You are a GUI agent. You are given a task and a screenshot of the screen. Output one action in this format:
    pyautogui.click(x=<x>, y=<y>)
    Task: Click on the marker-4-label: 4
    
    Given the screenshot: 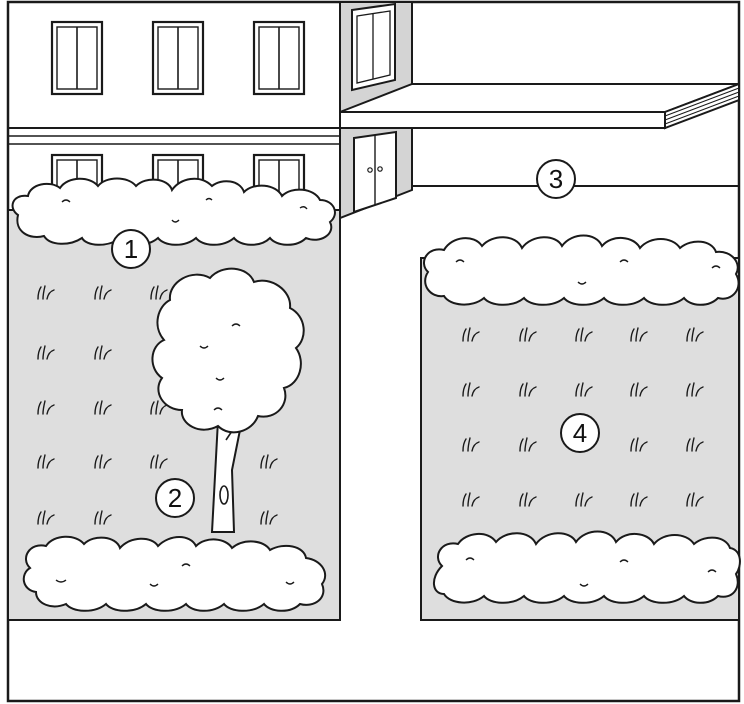 What is the action you would take?
    pyautogui.click(x=580, y=433)
    